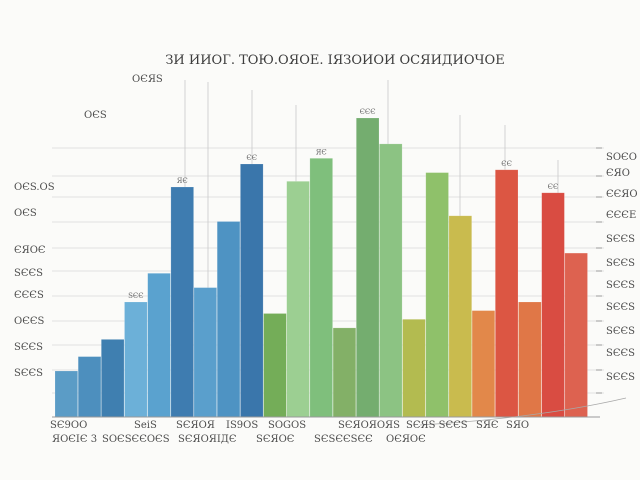 This screenshot has width=640, height=480. Describe the element at coordinates (88, 226) in the screenshot. I see `left-labels: OЄЯS OЄS OЄS.OS OЄS ЄЯOЄ SЄЄS ЄЄЄS OЄЄS SЄЄS SЄЄS` at that location.